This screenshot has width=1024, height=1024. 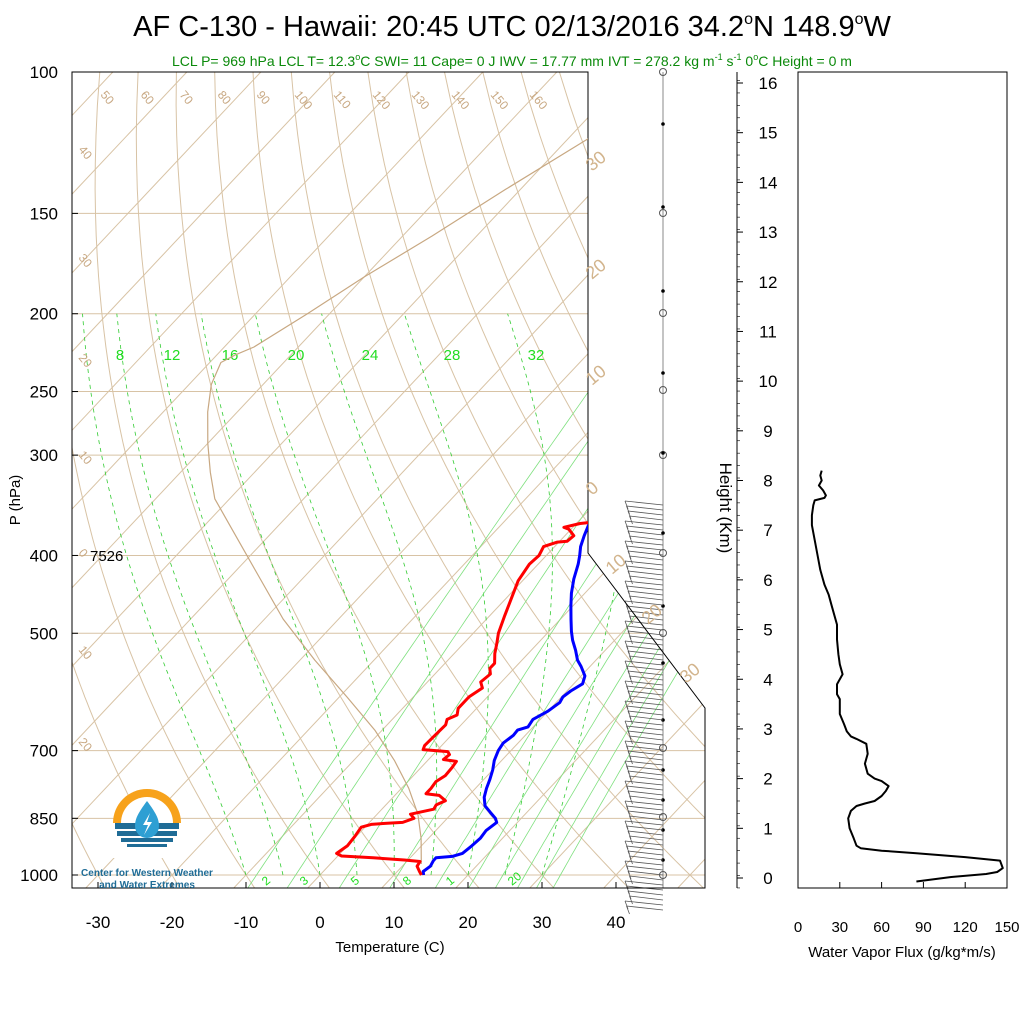 What do you see at coordinates (798, 927) in the screenshot?
I see `flux-tick-label: 0` at bounding box center [798, 927].